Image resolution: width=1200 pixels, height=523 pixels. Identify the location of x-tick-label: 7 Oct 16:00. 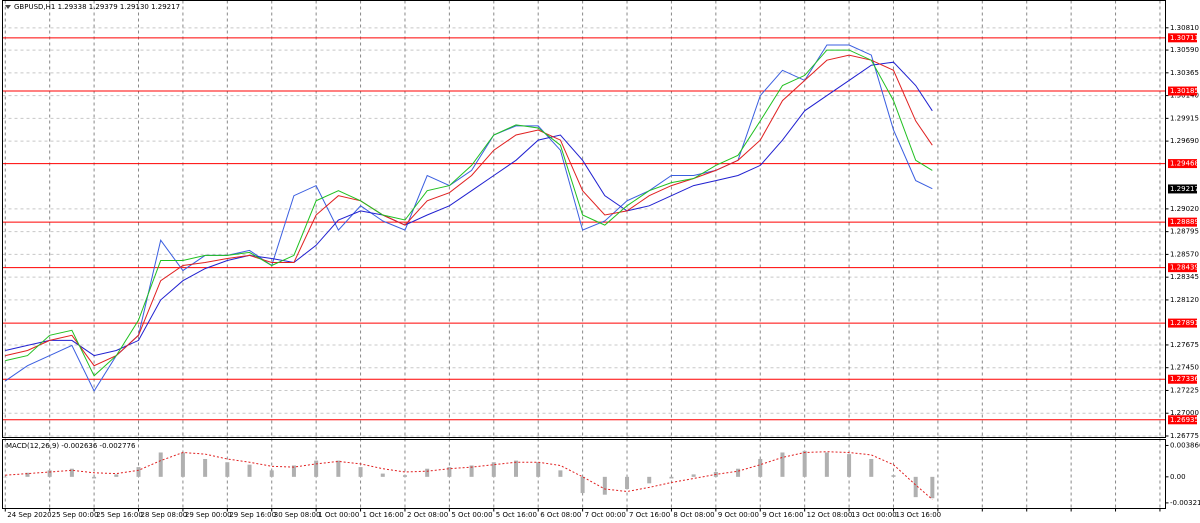
(649, 515).